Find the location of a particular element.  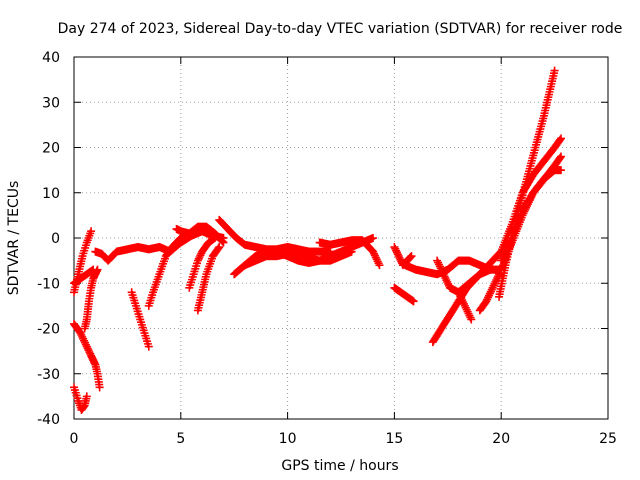

y-tick-label: 10 is located at coordinates (51, 194).